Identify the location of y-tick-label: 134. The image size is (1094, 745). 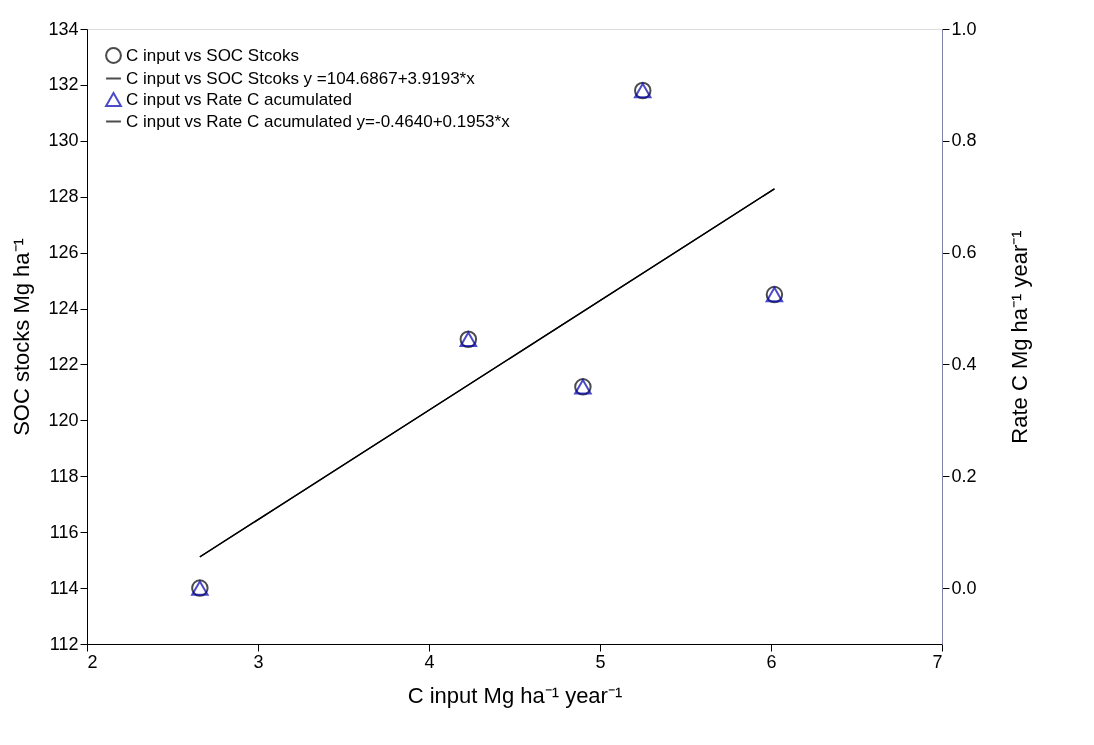
(63, 28).